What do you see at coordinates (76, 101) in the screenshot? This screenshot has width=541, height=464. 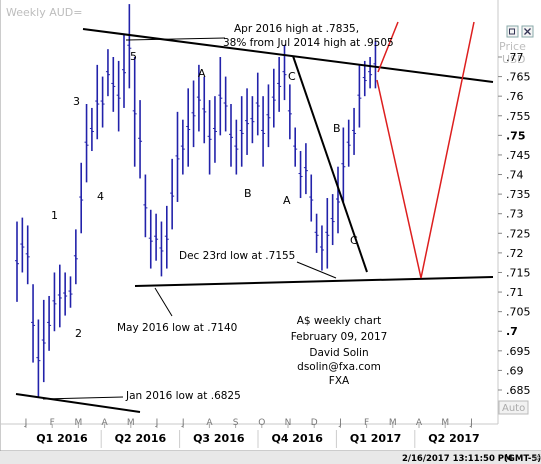 I see `wave-label-3: 3` at bounding box center [76, 101].